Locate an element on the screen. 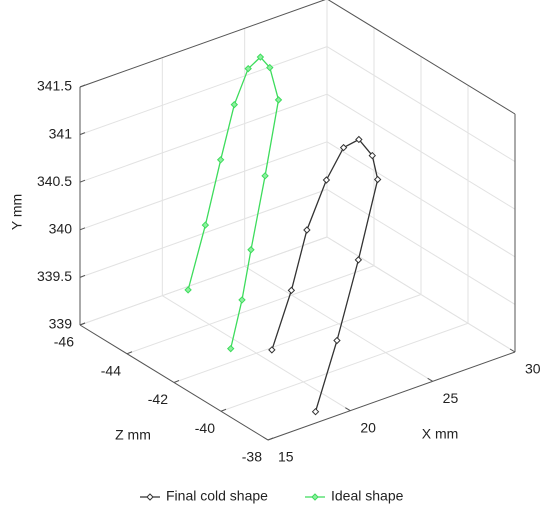  data-line is located at coordinates (233, 202).